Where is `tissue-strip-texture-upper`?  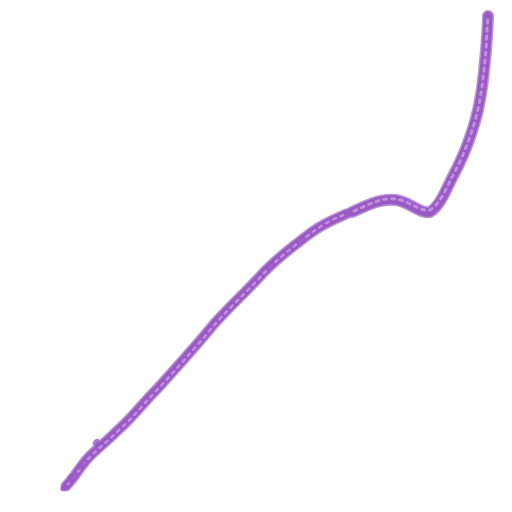
tissue-strip-texture-upper is located at coordinates (421, 114).